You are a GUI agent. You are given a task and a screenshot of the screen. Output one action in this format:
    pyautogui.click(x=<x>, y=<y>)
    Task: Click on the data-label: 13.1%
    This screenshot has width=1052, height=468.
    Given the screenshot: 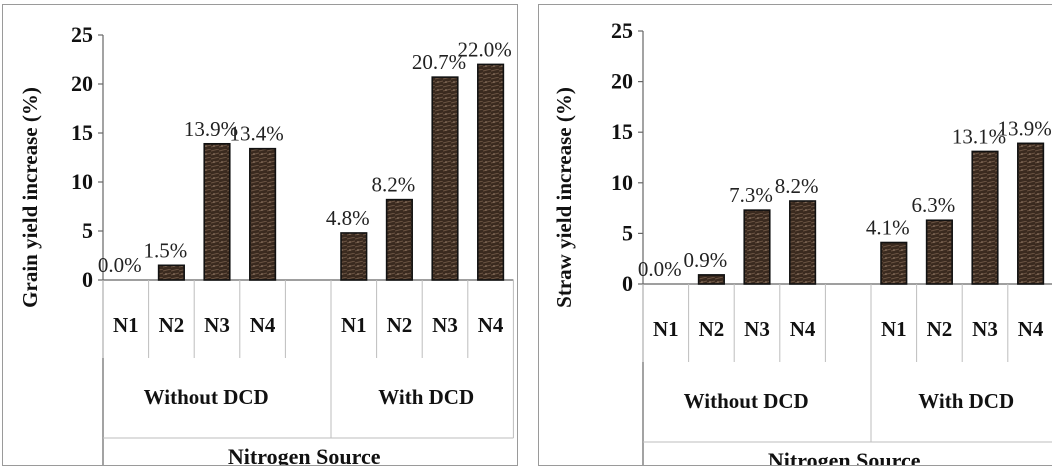 What is the action you would take?
    pyautogui.click(x=979, y=136)
    